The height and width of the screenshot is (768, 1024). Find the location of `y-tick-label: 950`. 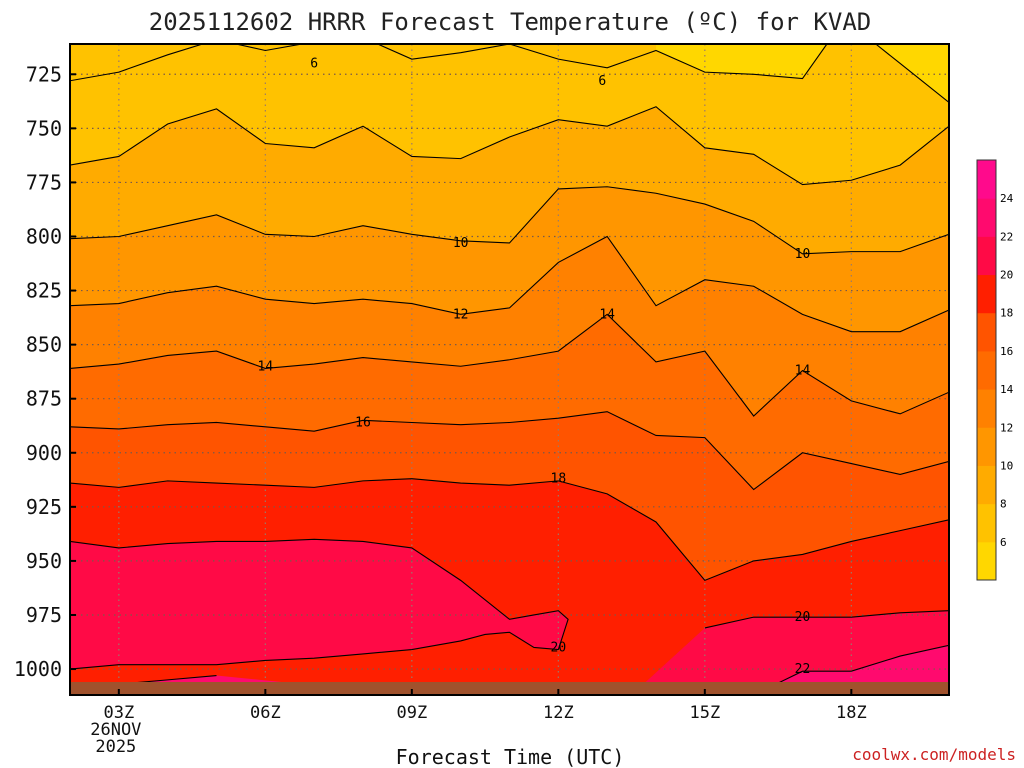

y-tick-label: 950 is located at coordinates (44, 561).